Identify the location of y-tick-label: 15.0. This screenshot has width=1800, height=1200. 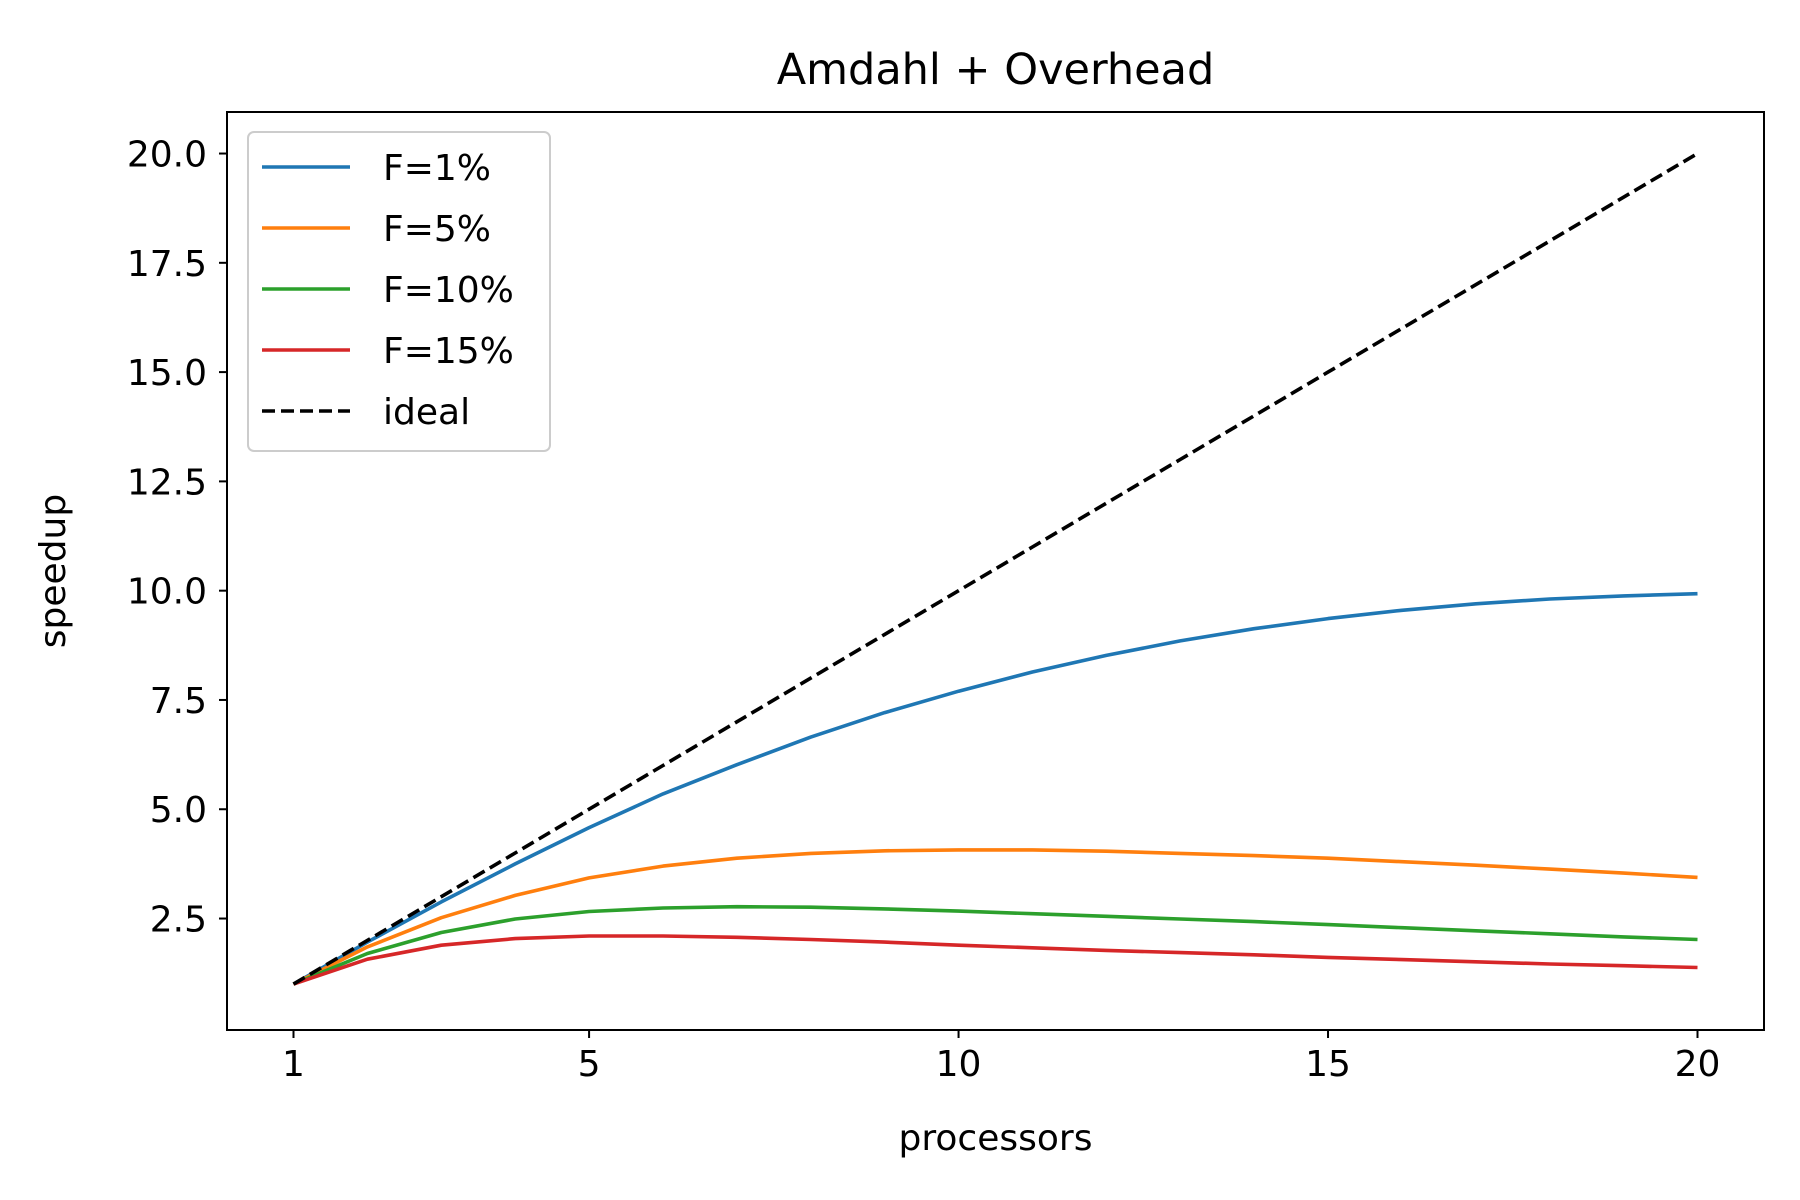
(167, 373).